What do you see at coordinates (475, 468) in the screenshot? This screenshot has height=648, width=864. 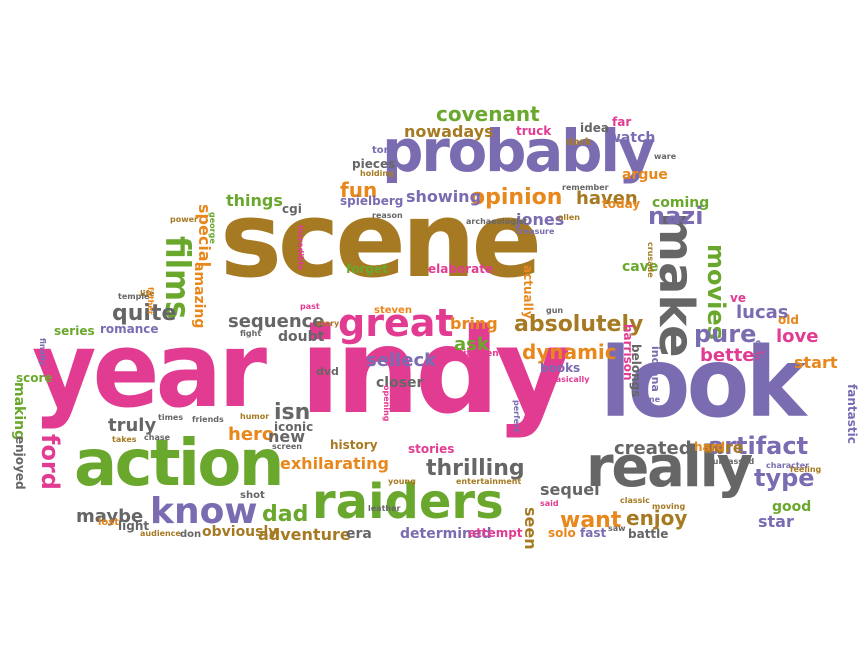 I see `word-thrilling: thrilling` at bounding box center [475, 468].